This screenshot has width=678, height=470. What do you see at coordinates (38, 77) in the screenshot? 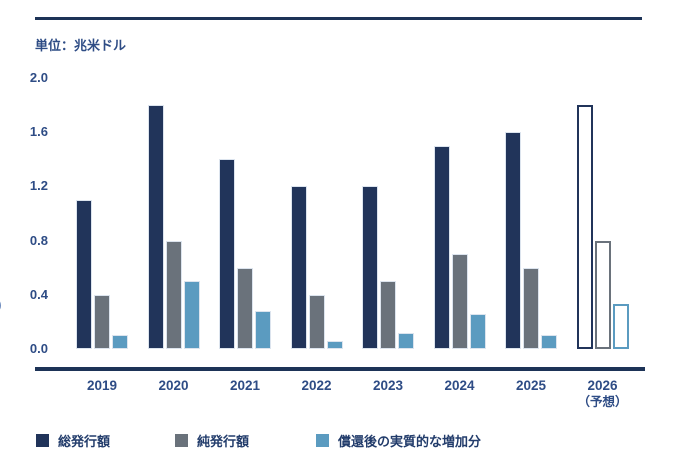
I see `y-tick-label: 2.0` at bounding box center [38, 77].